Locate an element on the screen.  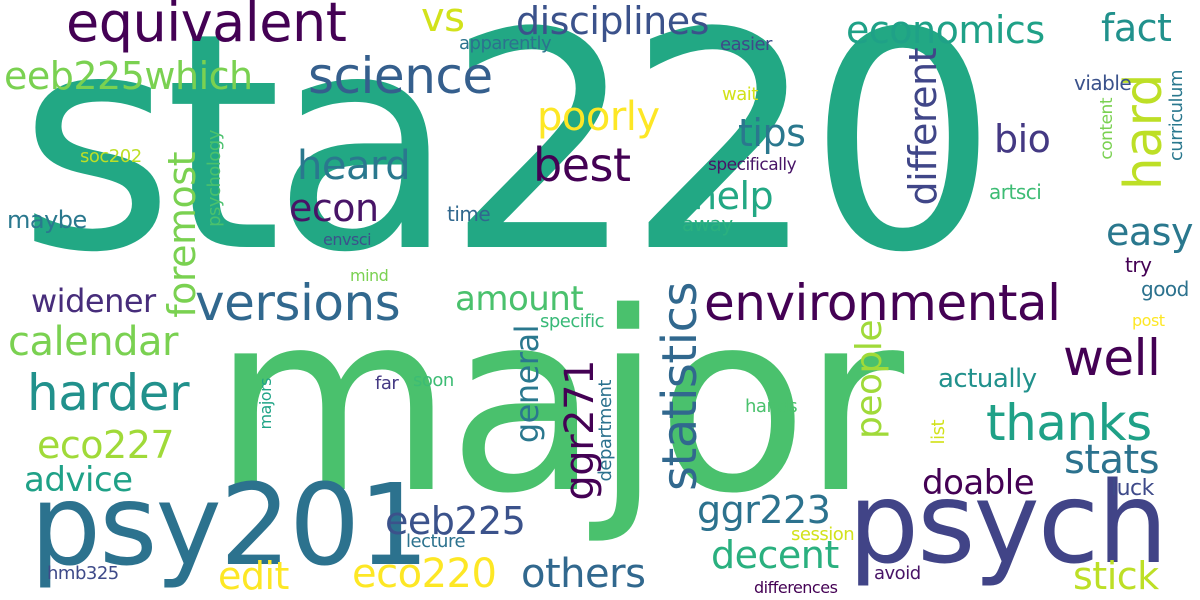
word-luck: luck is located at coordinates (1132, 488).